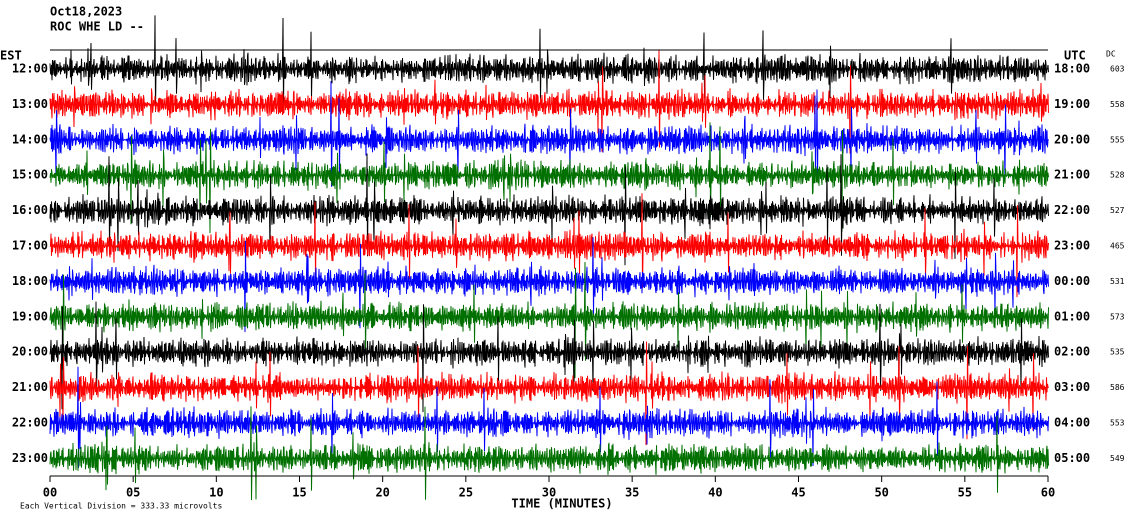 This screenshot has height=519, width=1130. What do you see at coordinates (466, 493) in the screenshot?
I see `x-tick-label: 25` at bounding box center [466, 493].